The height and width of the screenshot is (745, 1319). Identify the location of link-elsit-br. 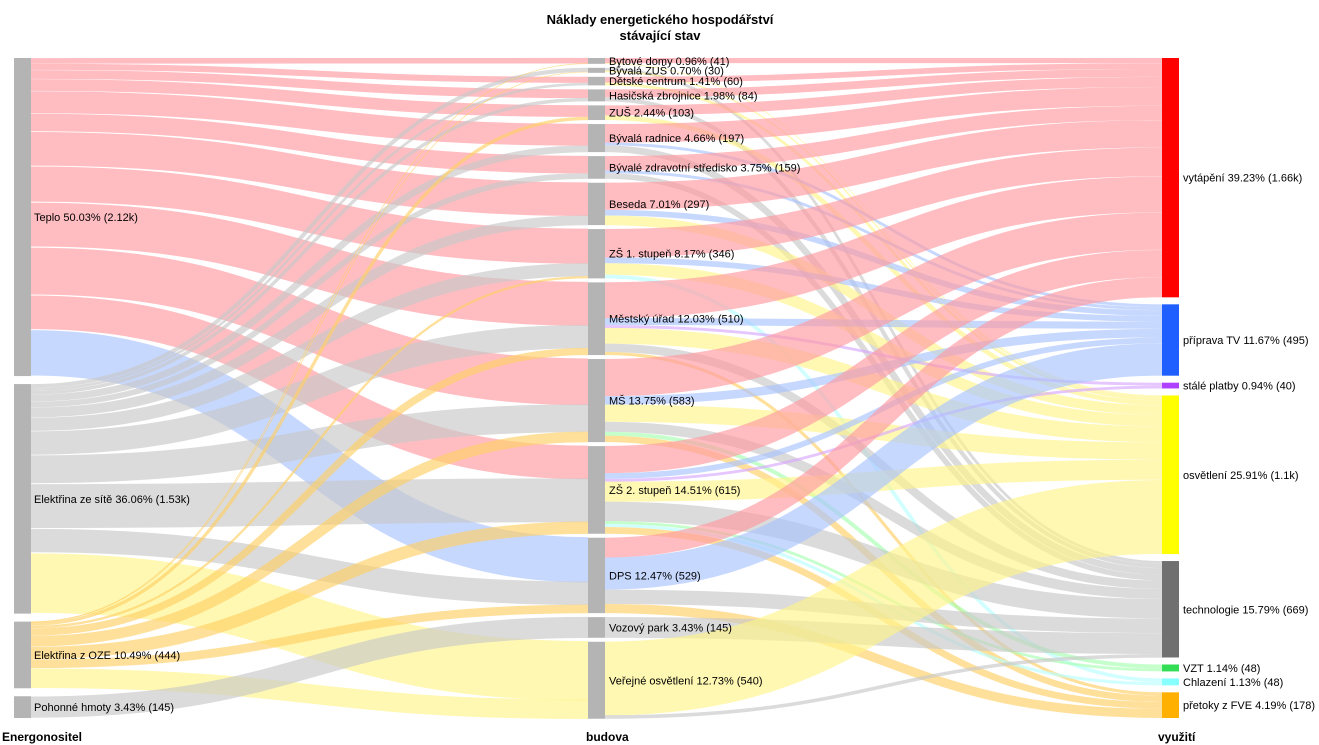
(309, 273).